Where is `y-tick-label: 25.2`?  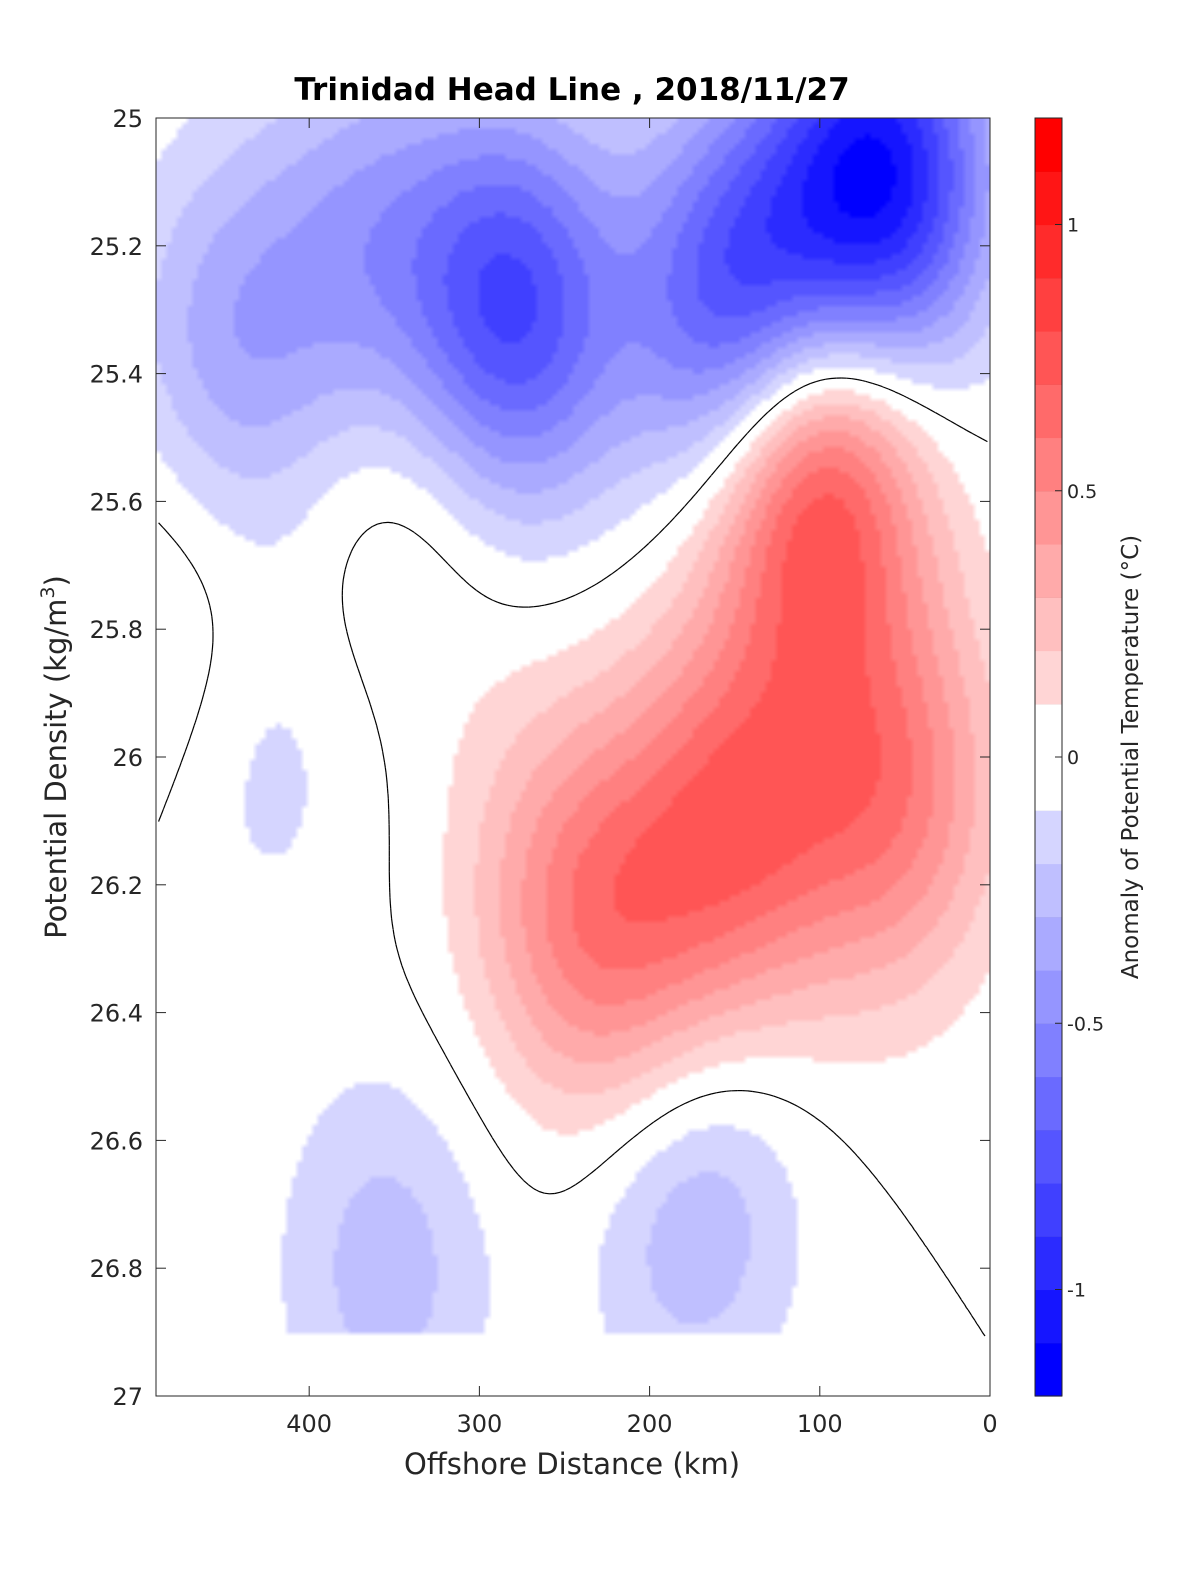
y-tick-label: 25.2 is located at coordinates (116, 247).